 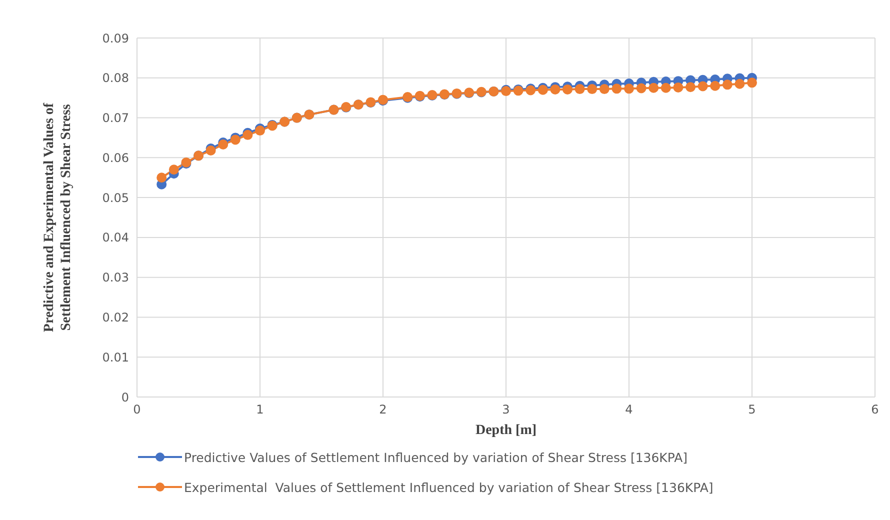 I want to click on x-tick-label: 1, so click(x=260, y=409).